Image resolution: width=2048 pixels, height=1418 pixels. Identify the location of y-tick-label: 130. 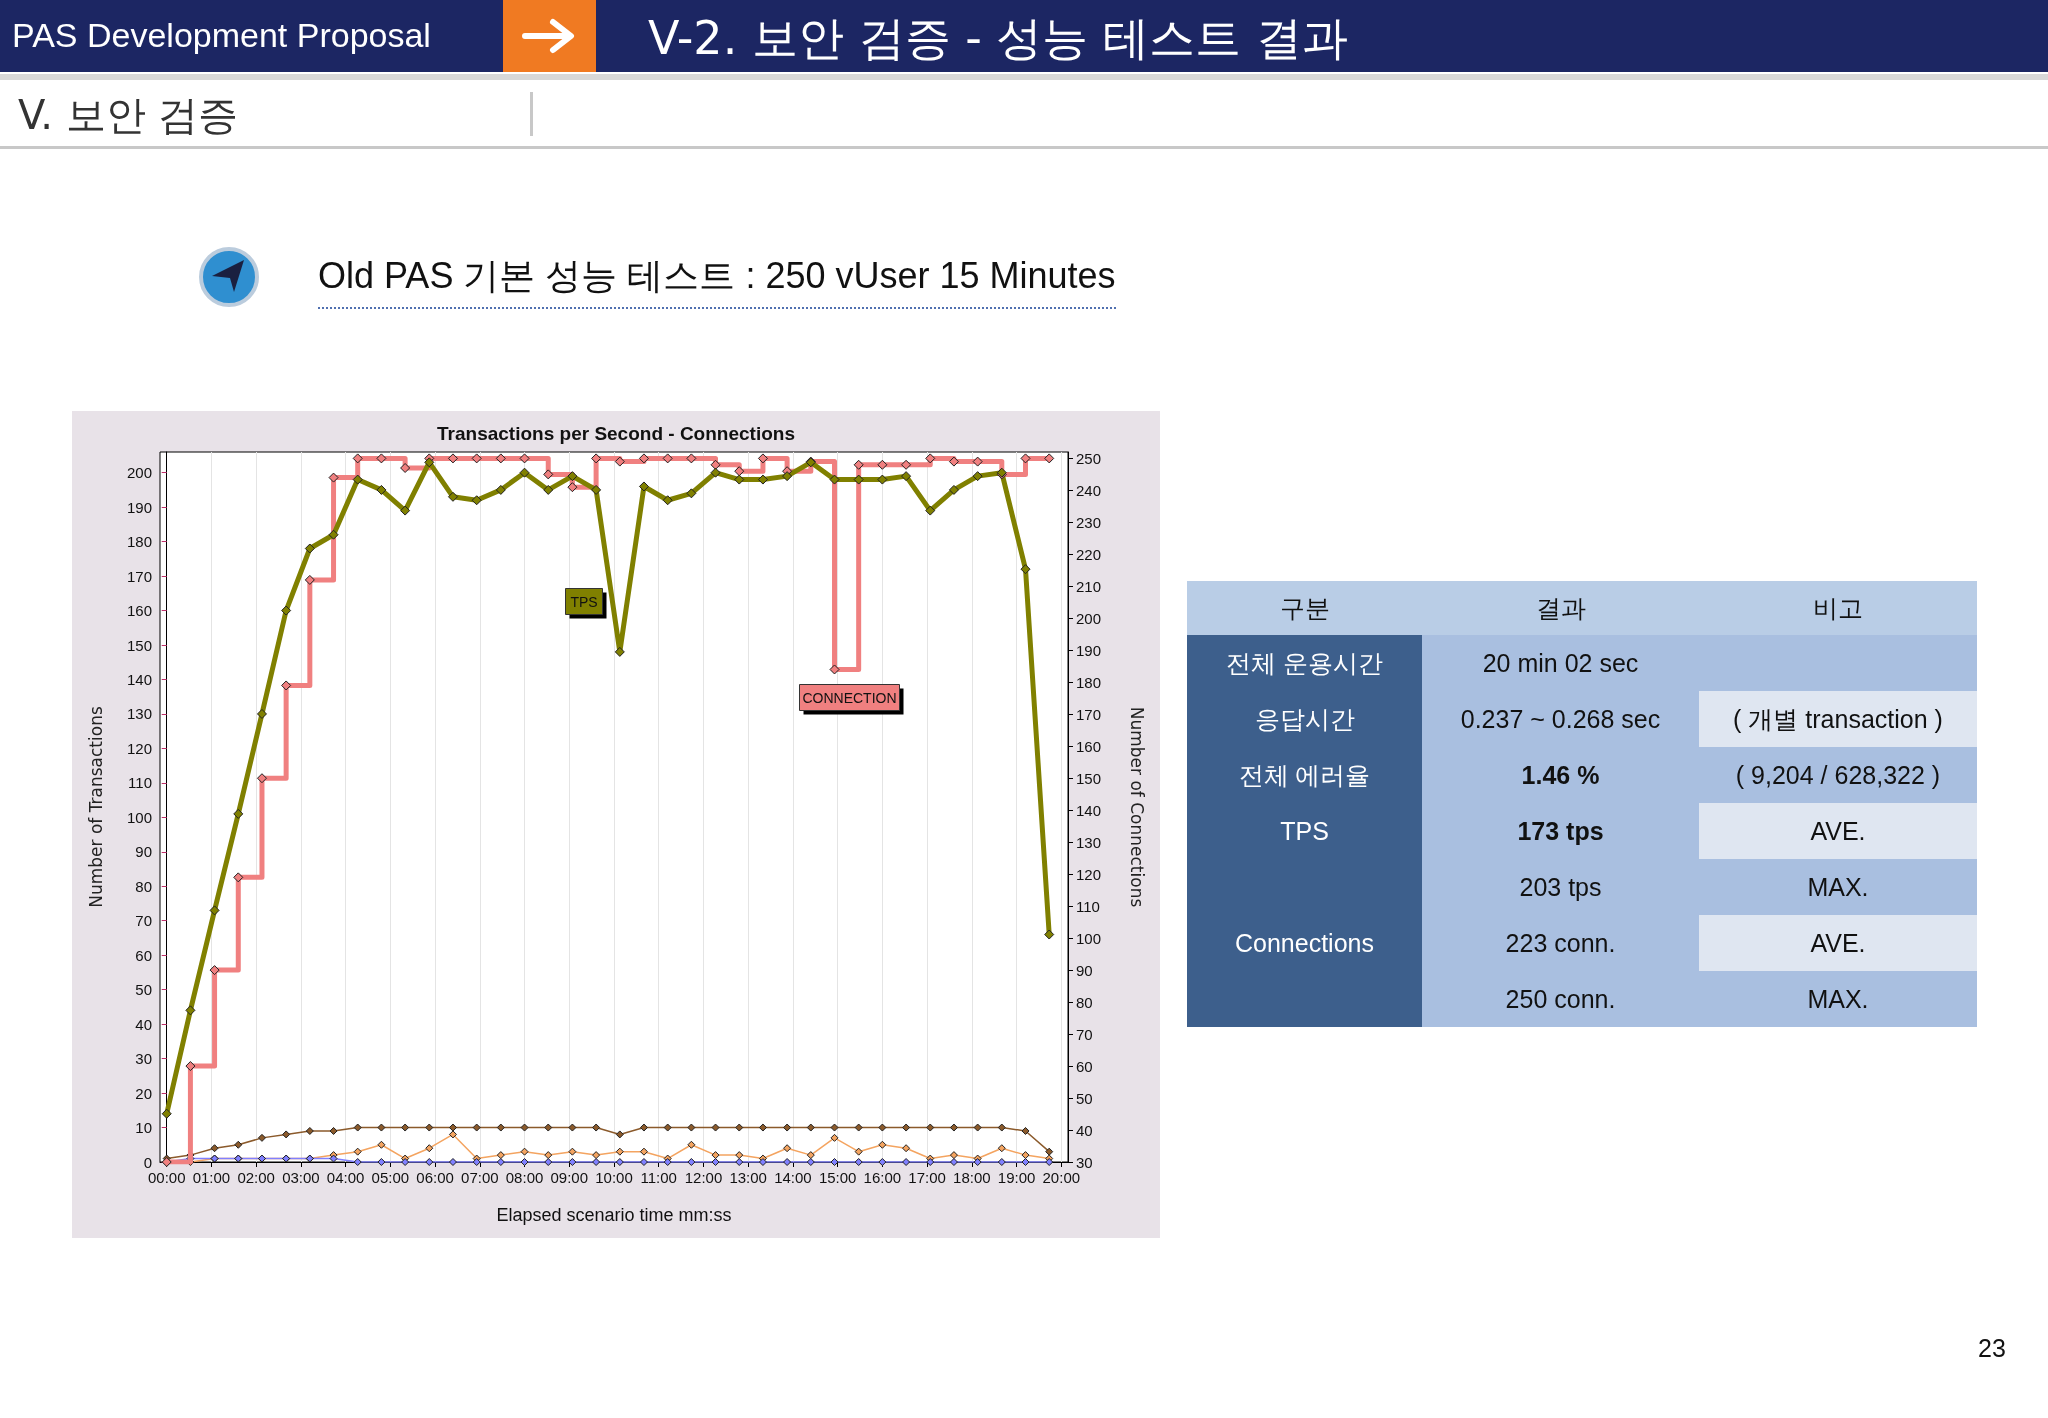
(139, 714).